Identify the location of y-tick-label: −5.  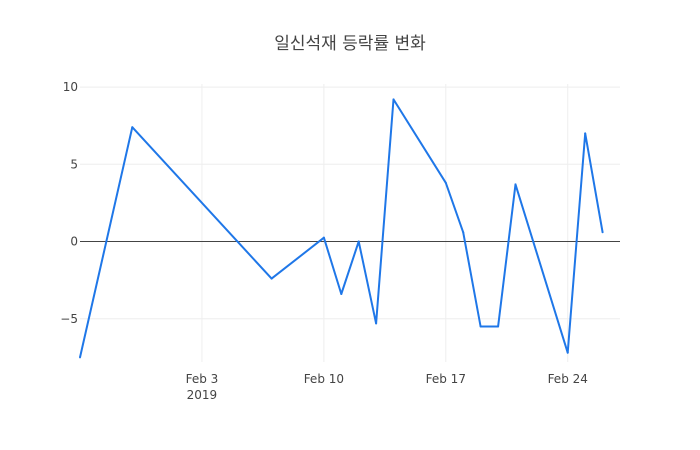
(69, 319).